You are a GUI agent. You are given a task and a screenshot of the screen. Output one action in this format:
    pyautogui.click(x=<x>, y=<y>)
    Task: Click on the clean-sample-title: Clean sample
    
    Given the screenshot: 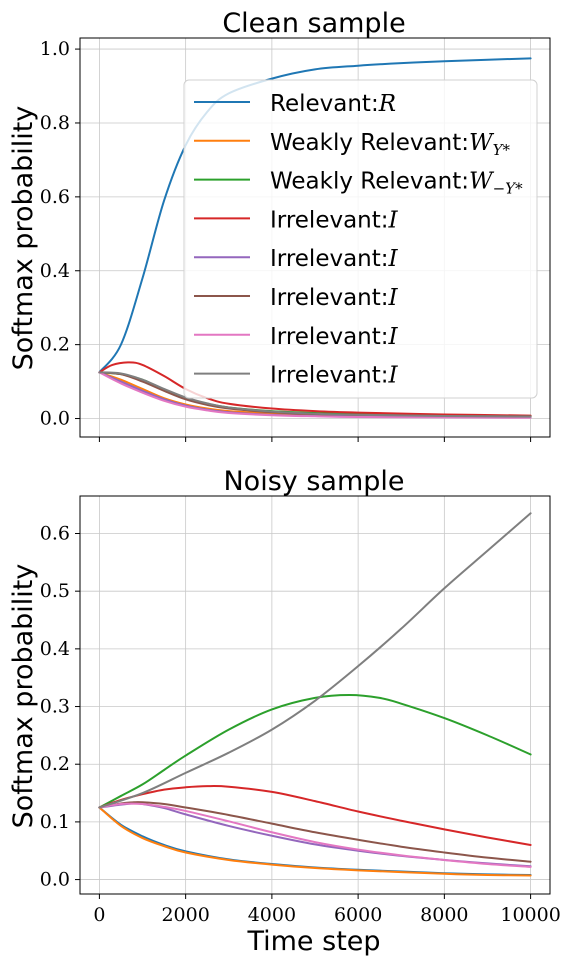 What is the action you would take?
    pyautogui.click(x=313, y=23)
    